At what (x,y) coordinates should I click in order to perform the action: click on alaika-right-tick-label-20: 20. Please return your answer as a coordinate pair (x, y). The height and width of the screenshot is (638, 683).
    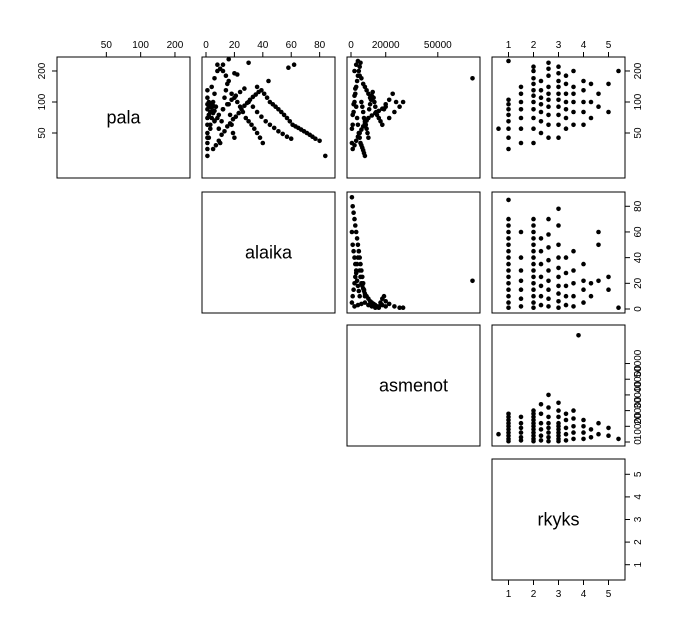
    Looking at the image, I should click on (638, 283).